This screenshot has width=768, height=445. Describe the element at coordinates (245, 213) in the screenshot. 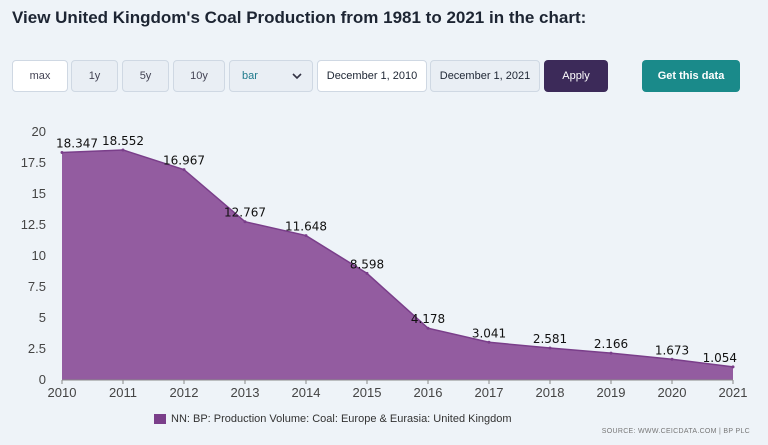

I see `data-label: 12.767` at that location.